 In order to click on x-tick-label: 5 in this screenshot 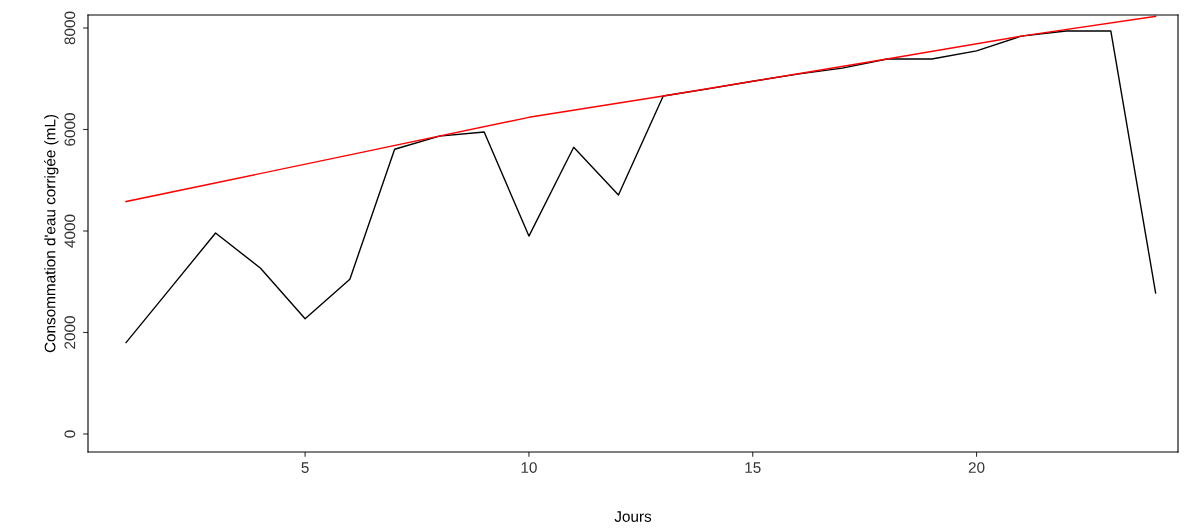, I will do `click(305, 467)`.